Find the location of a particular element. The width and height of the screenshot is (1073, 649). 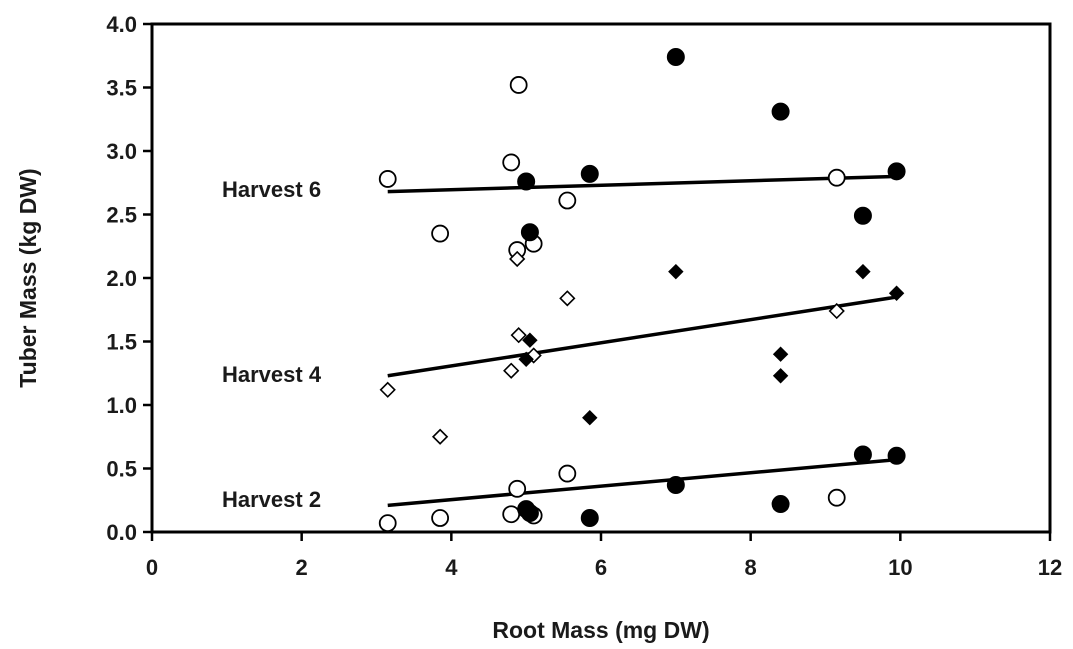

y-tick-label: 2.0 is located at coordinates (121, 278).